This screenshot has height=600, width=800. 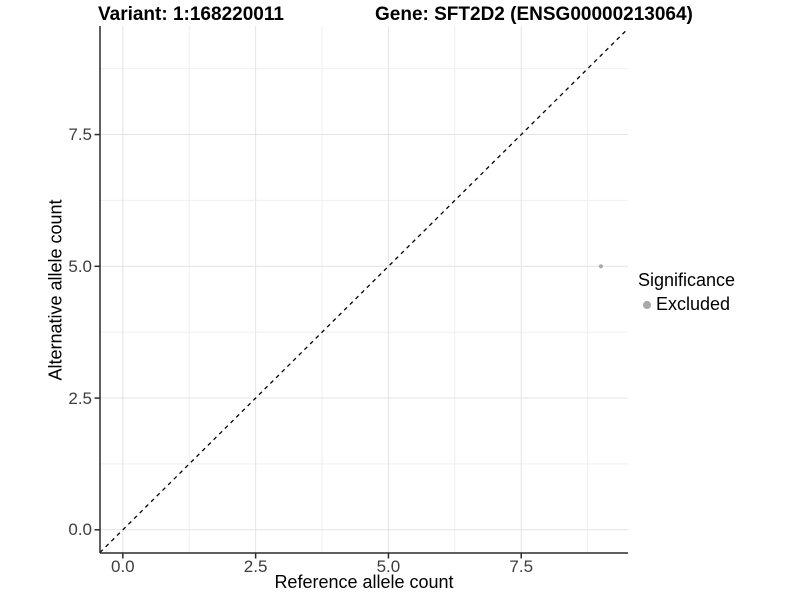 What do you see at coordinates (123, 566) in the screenshot?
I see `x-tick-label: 0.0` at bounding box center [123, 566].